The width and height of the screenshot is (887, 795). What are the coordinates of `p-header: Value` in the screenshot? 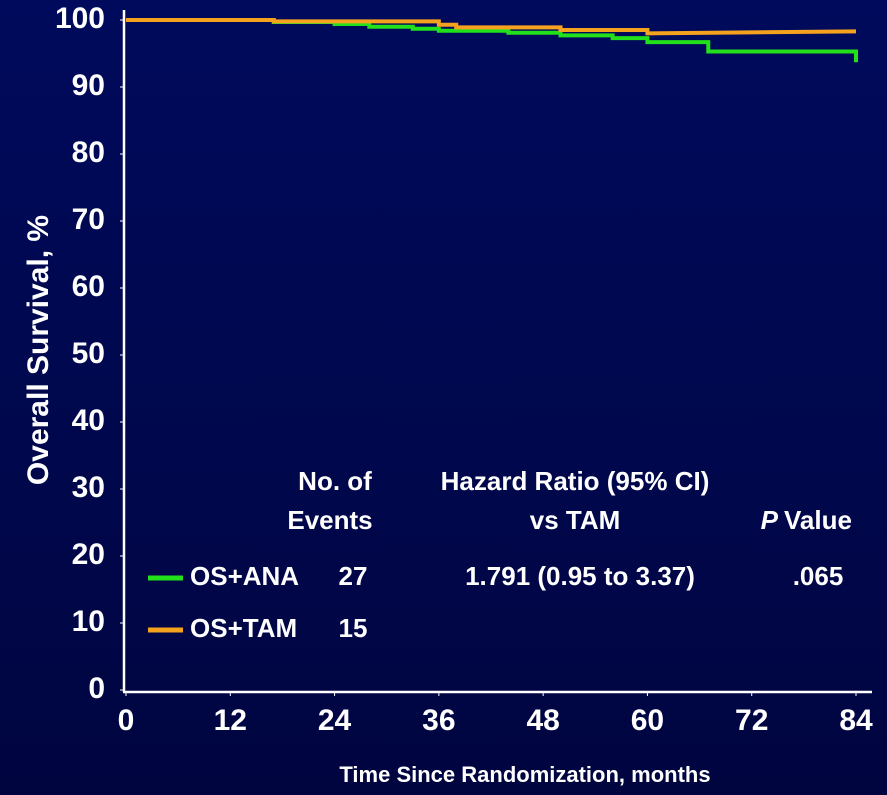 It's located at (818, 520).